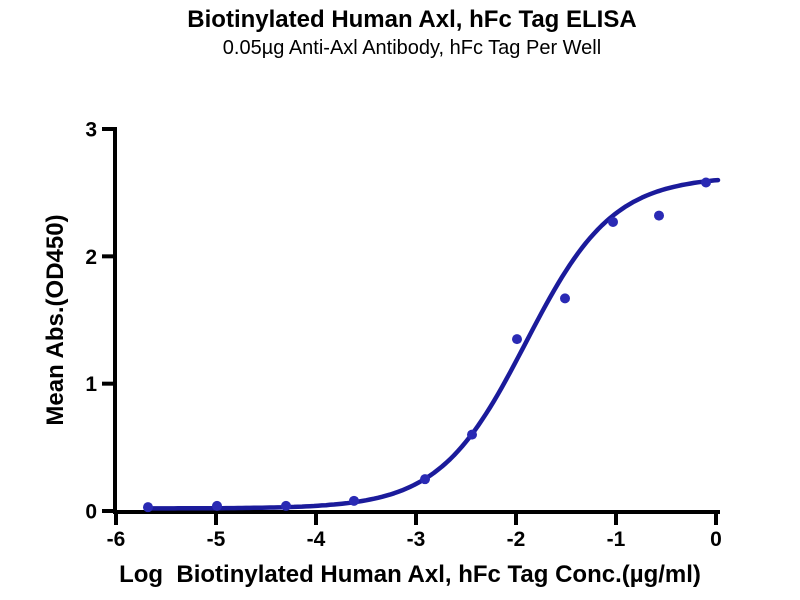  Describe the element at coordinates (91, 130) in the screenshot. I see `y-tick-label: 3` at that location.